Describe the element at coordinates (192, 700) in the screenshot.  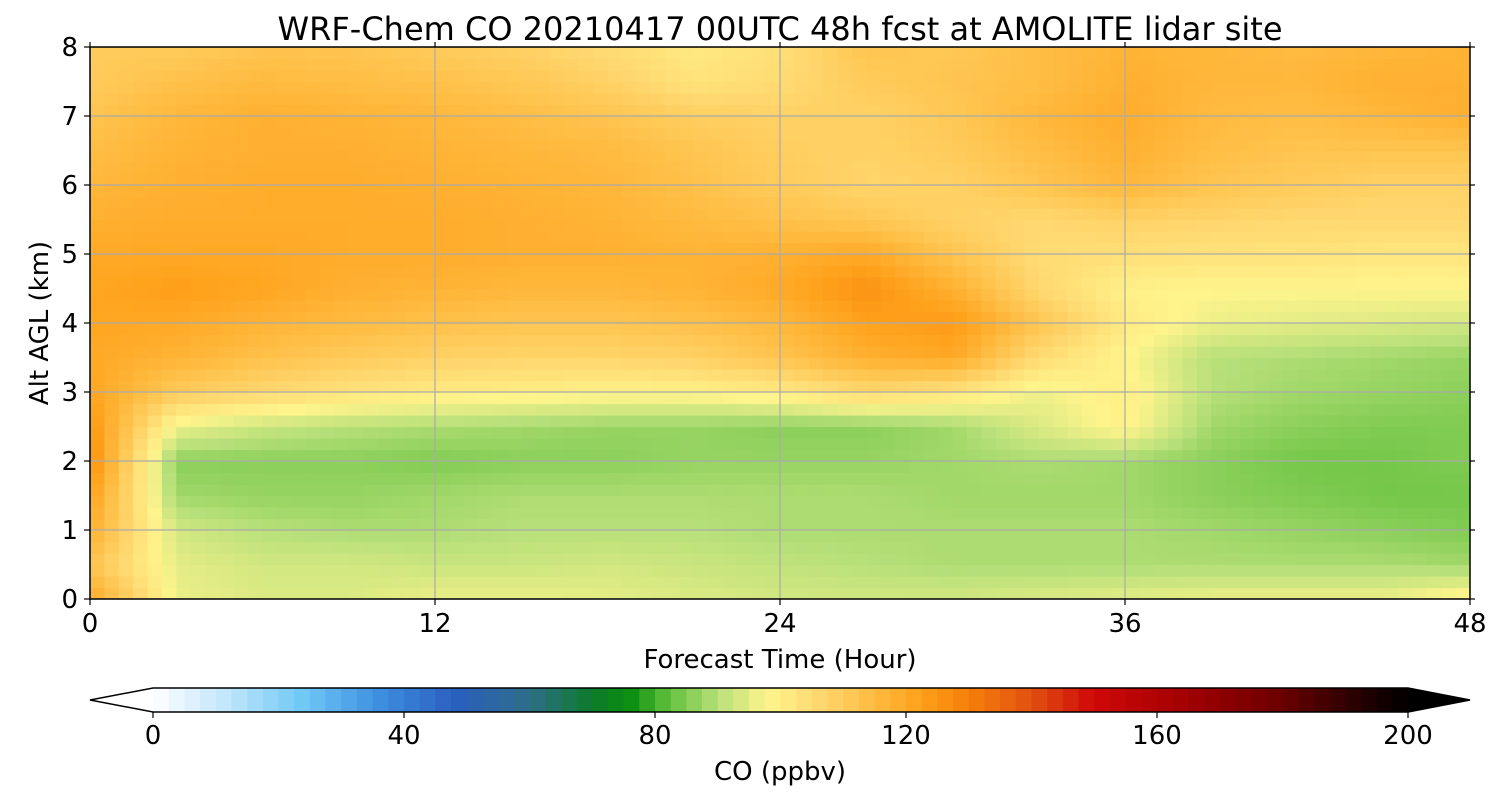
I see `colorbar-swatch` at that location.